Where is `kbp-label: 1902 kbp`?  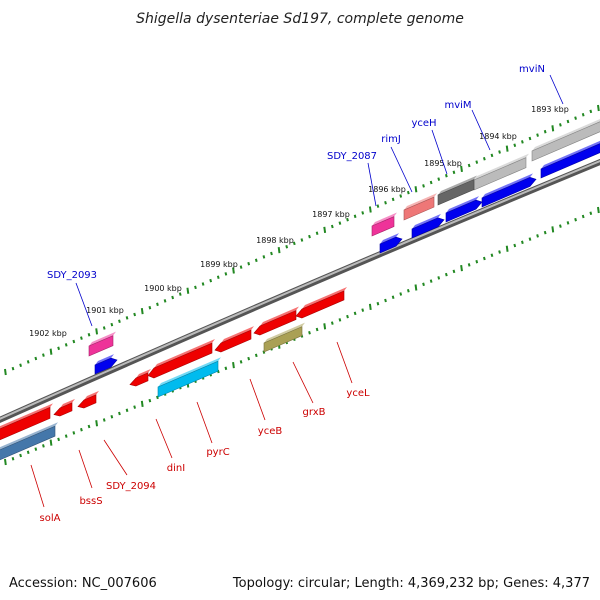
kbp-label: 1902 kbp is located at coordinates (48, 333).